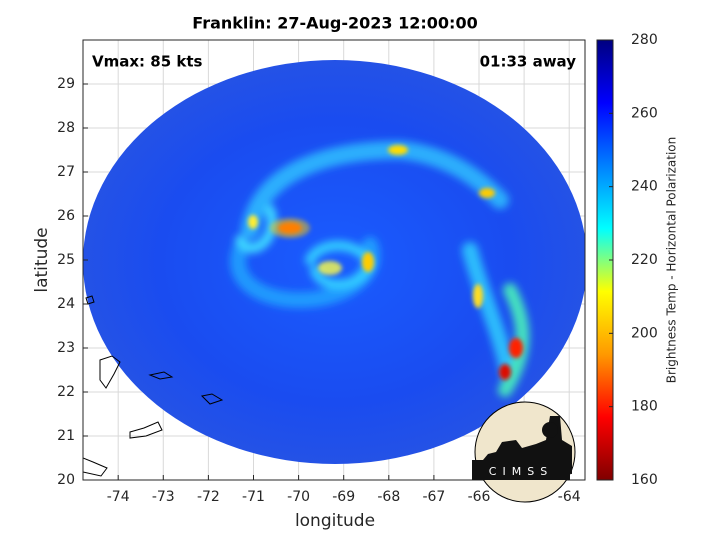 This screenshot has width=720, height=540. Describe the element at coordinates (644, 333) in the screenshot. I see `colorbar-tick-label: 200` at that location.